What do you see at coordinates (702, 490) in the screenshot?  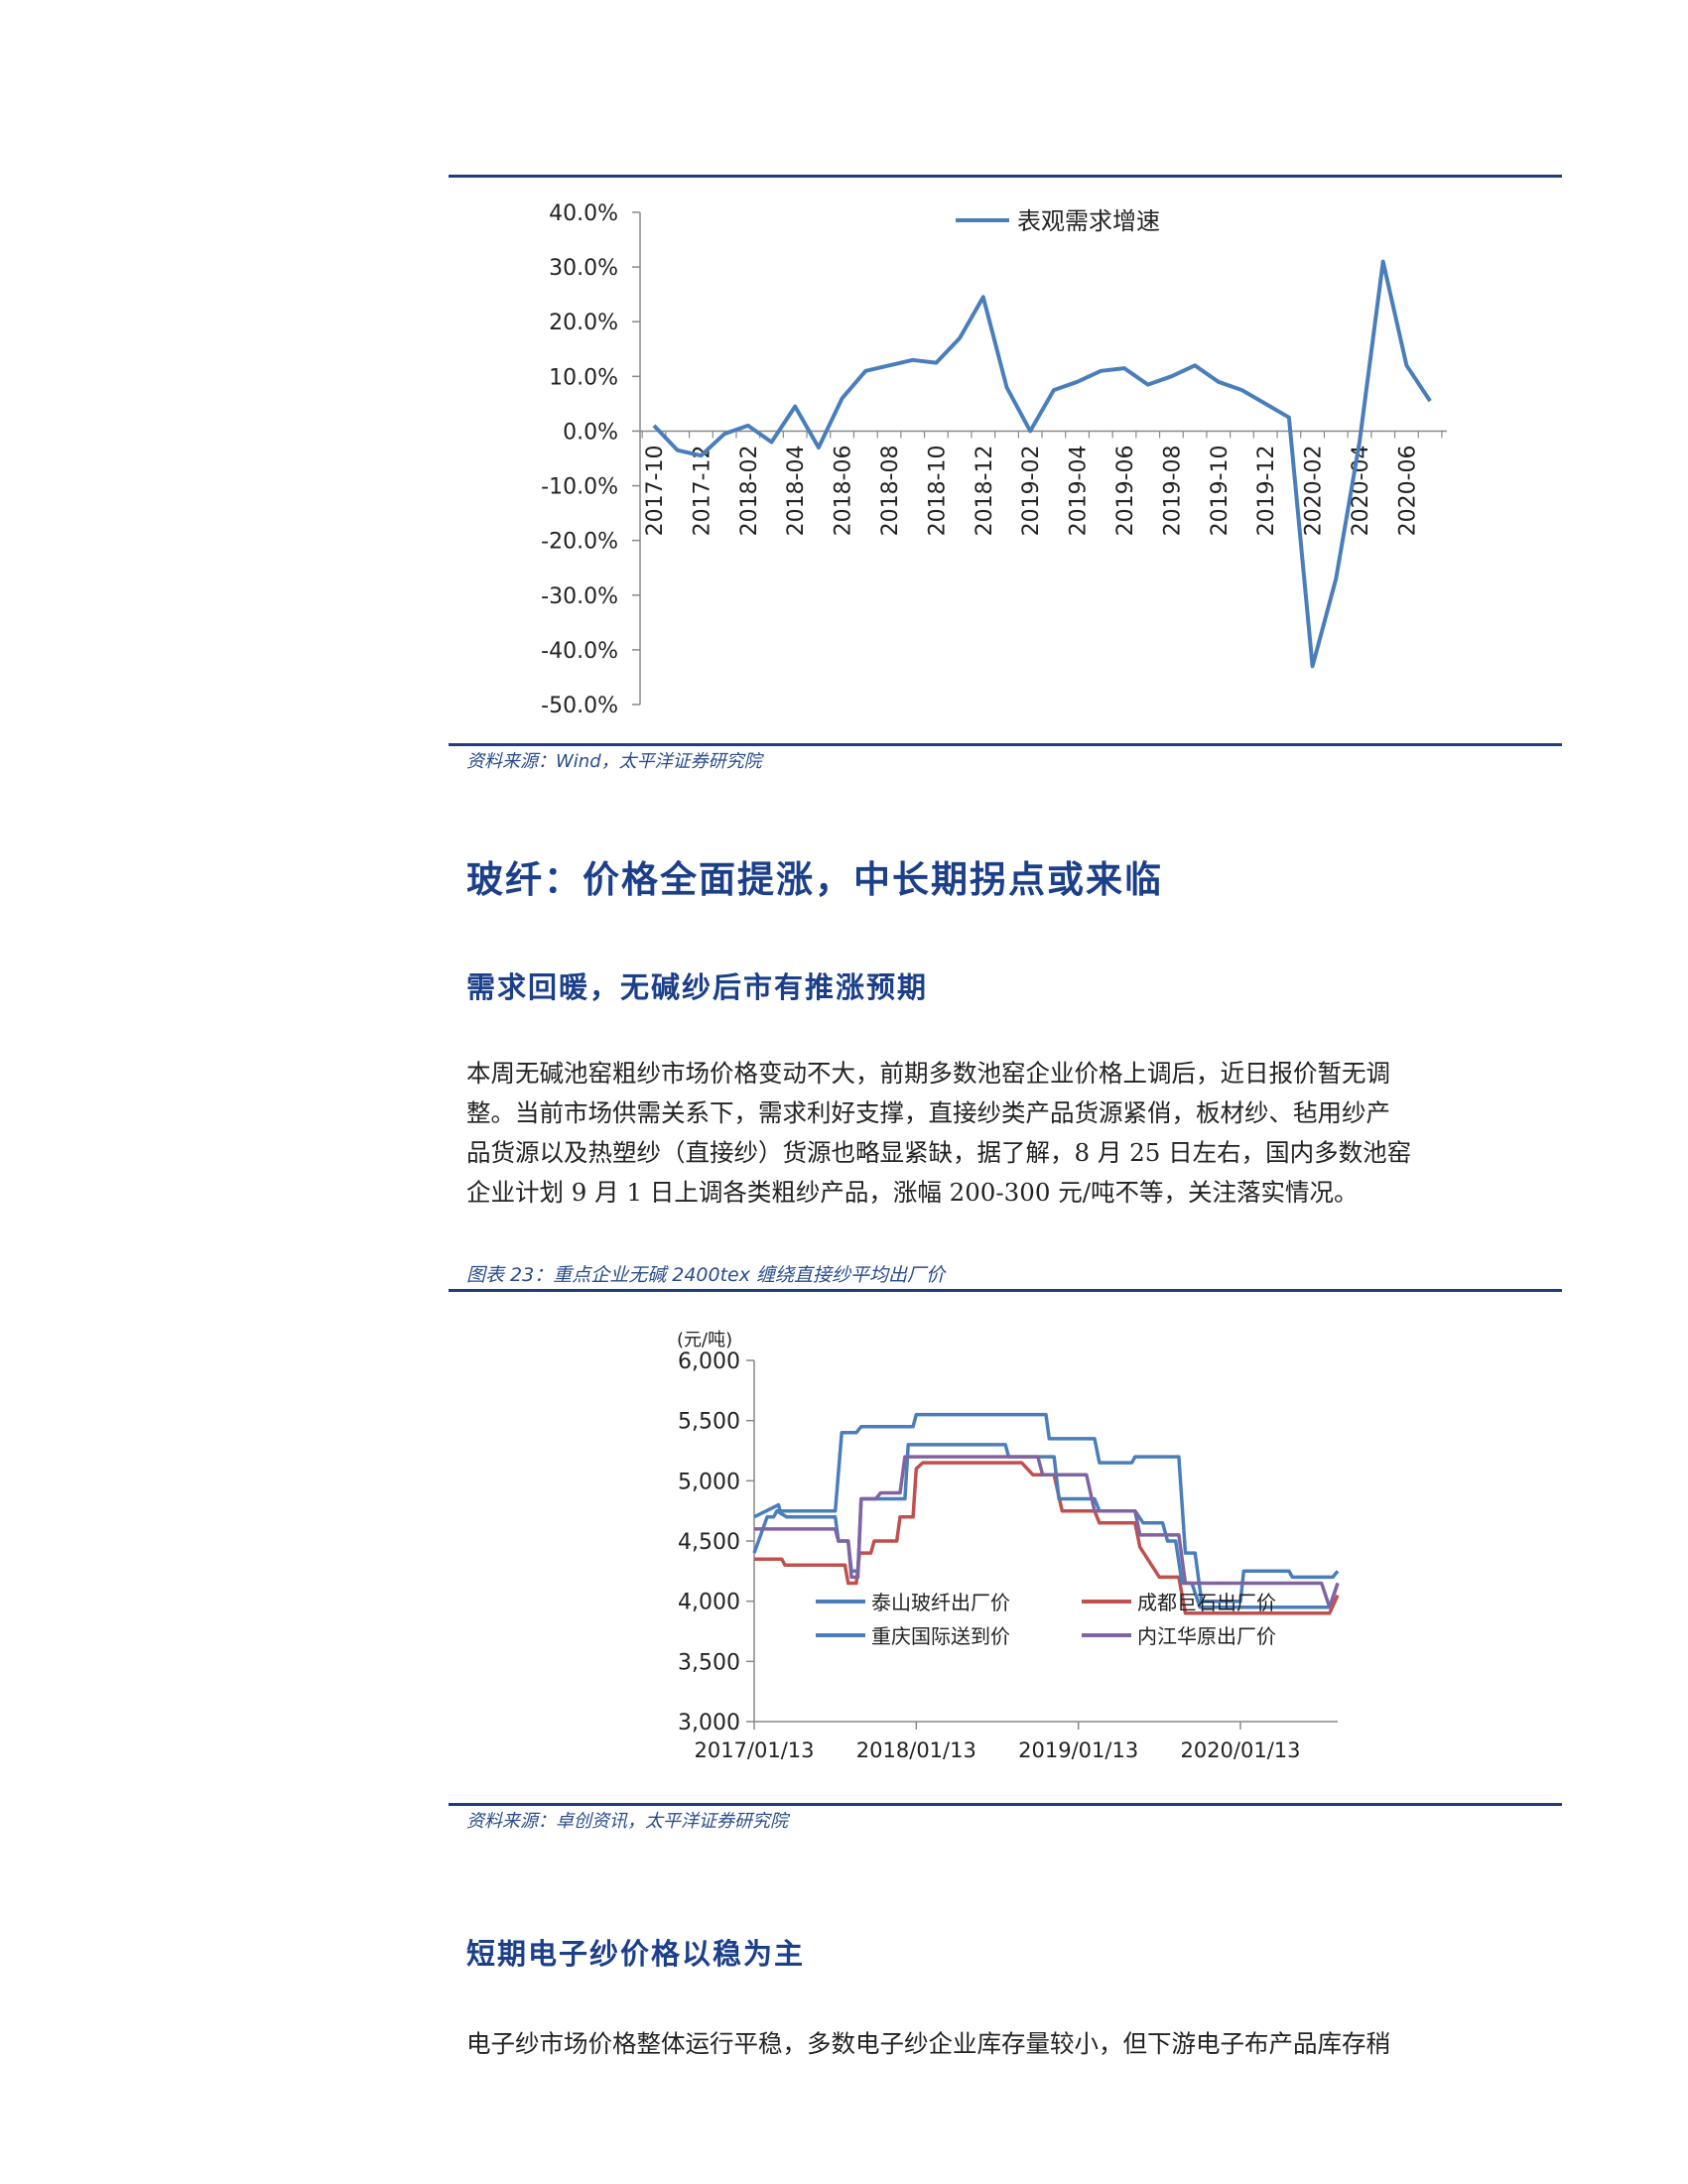 I see `x-tick-label: 2017-12` at bounding box center [702, 490].